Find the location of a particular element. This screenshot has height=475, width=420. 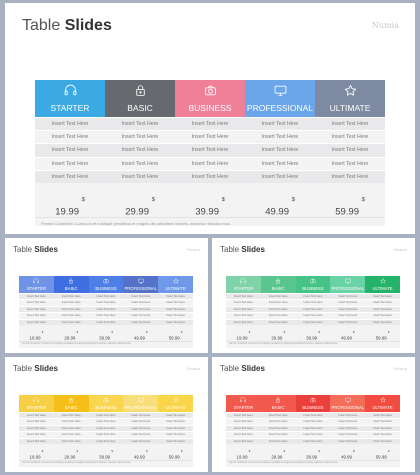

camera-icon is located at coordinates (106, 400).